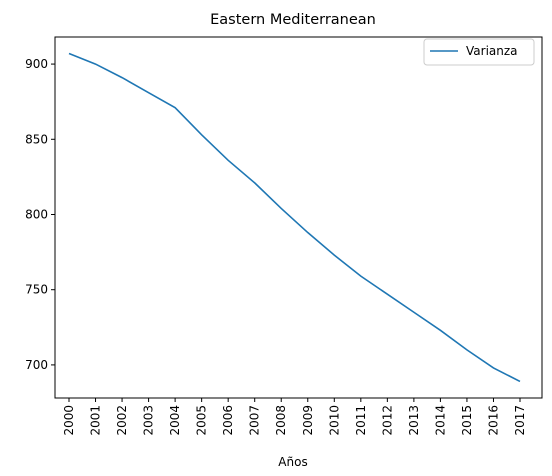 The height and width of the screenshot is (476, 552). I want to click on legend: Varianza, so click(479, 52).